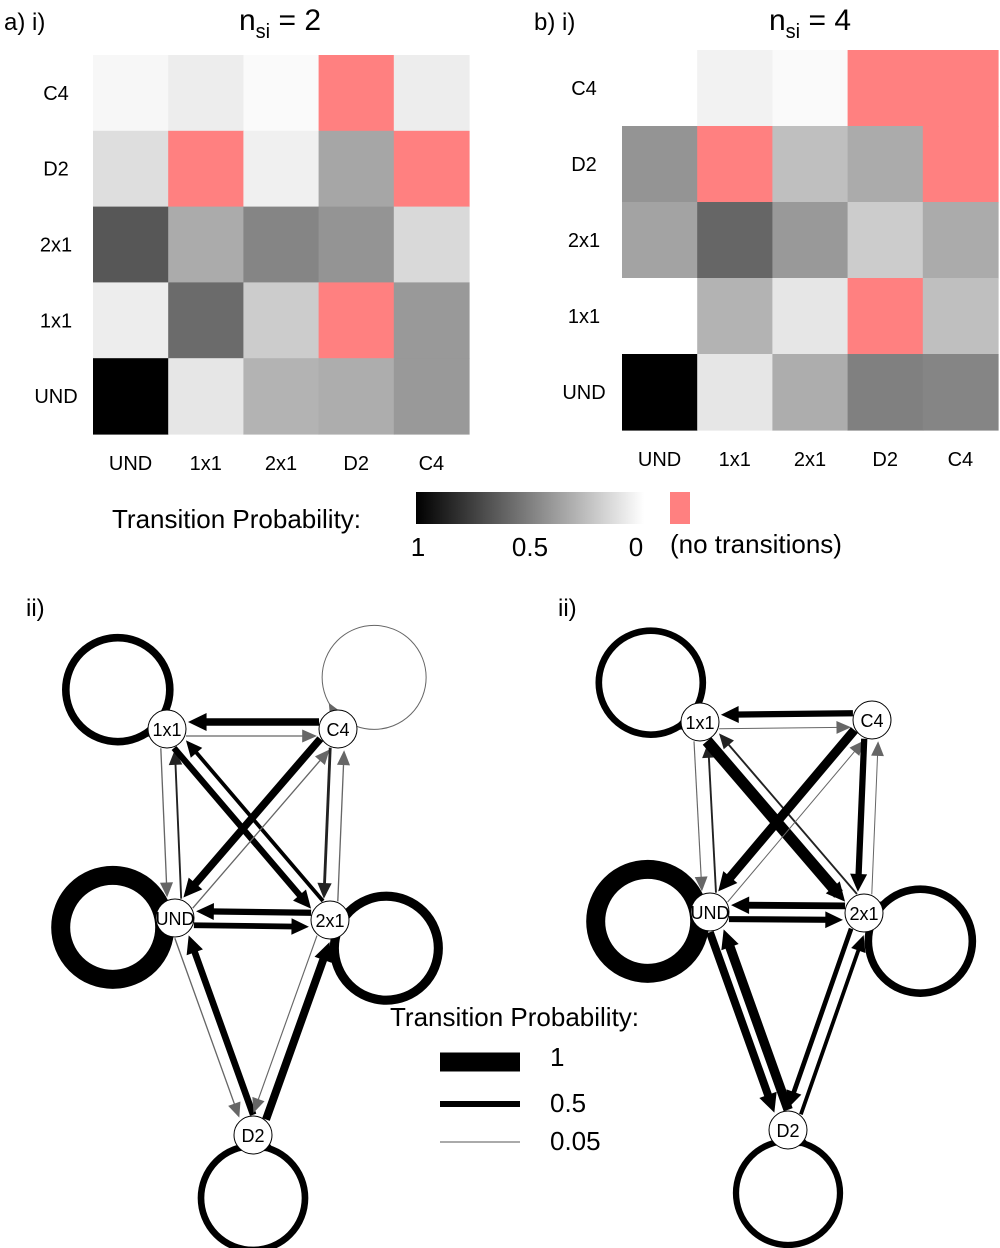  Describe the element at coordinates (514, 1079) in the screenshot. I see `edge-width-legend: Transition Probability: 1 0.5 0.05` at that location.